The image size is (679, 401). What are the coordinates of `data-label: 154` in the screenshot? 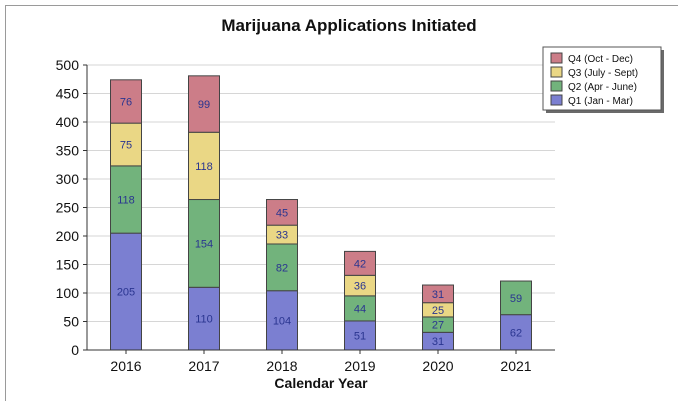 It's located at (204, 244).